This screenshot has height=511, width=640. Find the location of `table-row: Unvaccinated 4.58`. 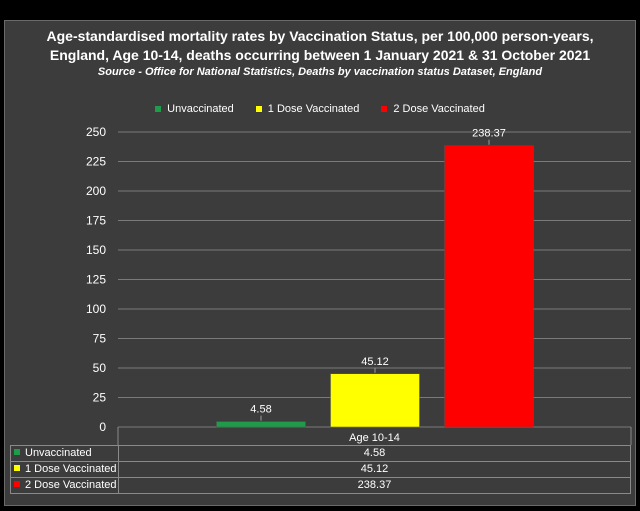

table-row: Unvaccinated 4.58 is located at coordinates (320, 453).